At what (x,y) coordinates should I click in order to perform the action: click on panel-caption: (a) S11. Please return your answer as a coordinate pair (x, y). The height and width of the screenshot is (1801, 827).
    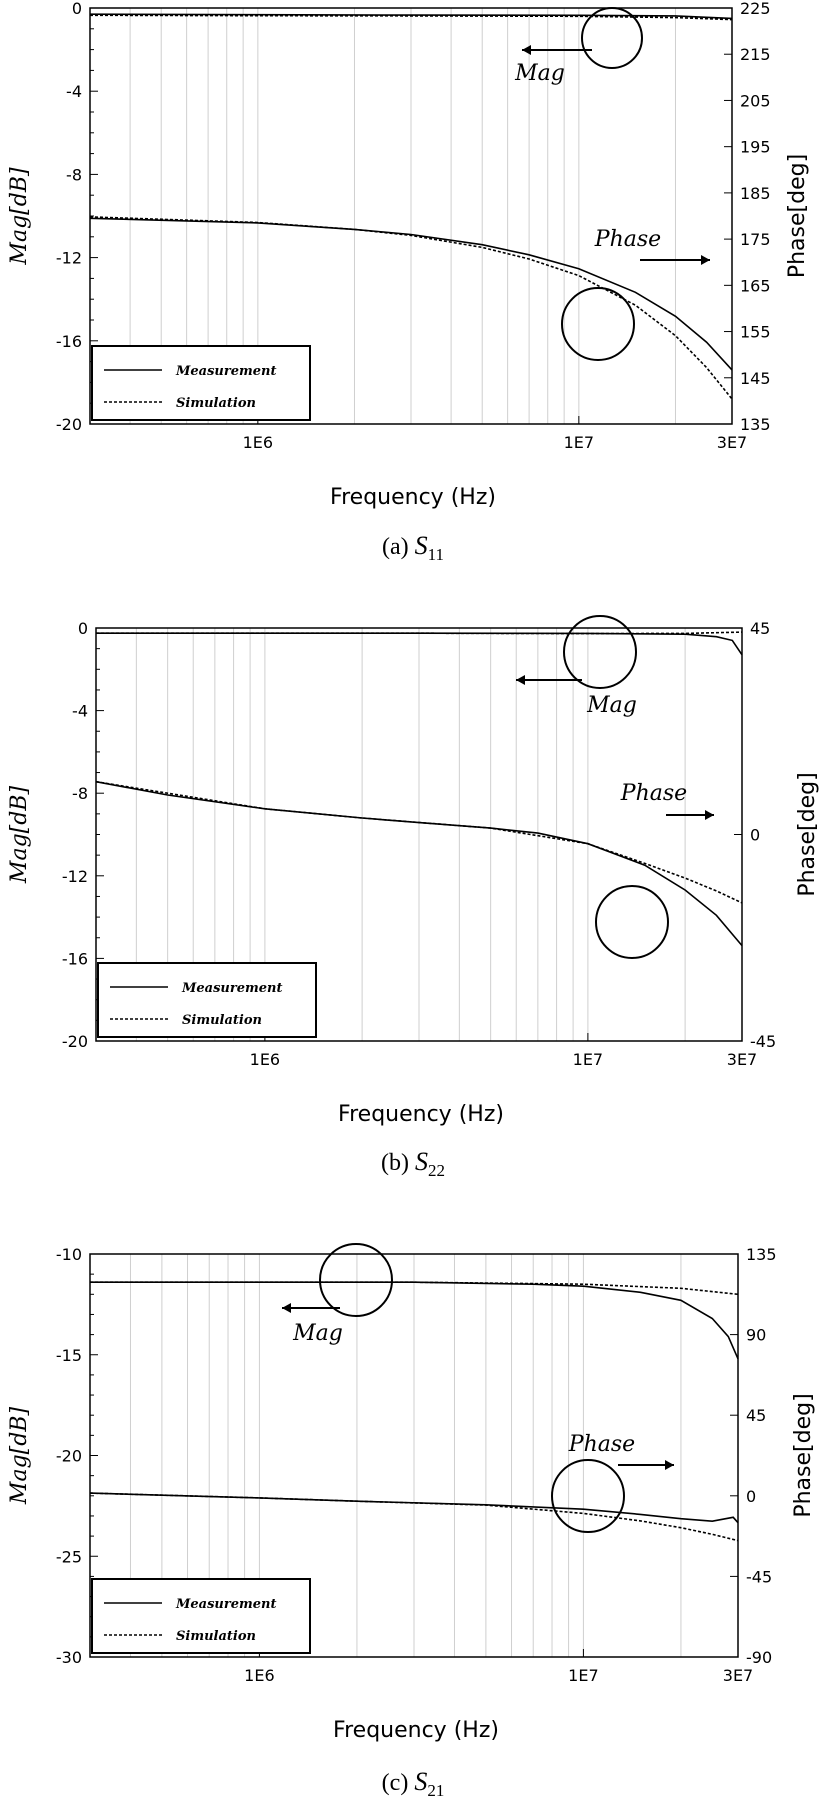
    Looking at the image, I should click on (413, 547).